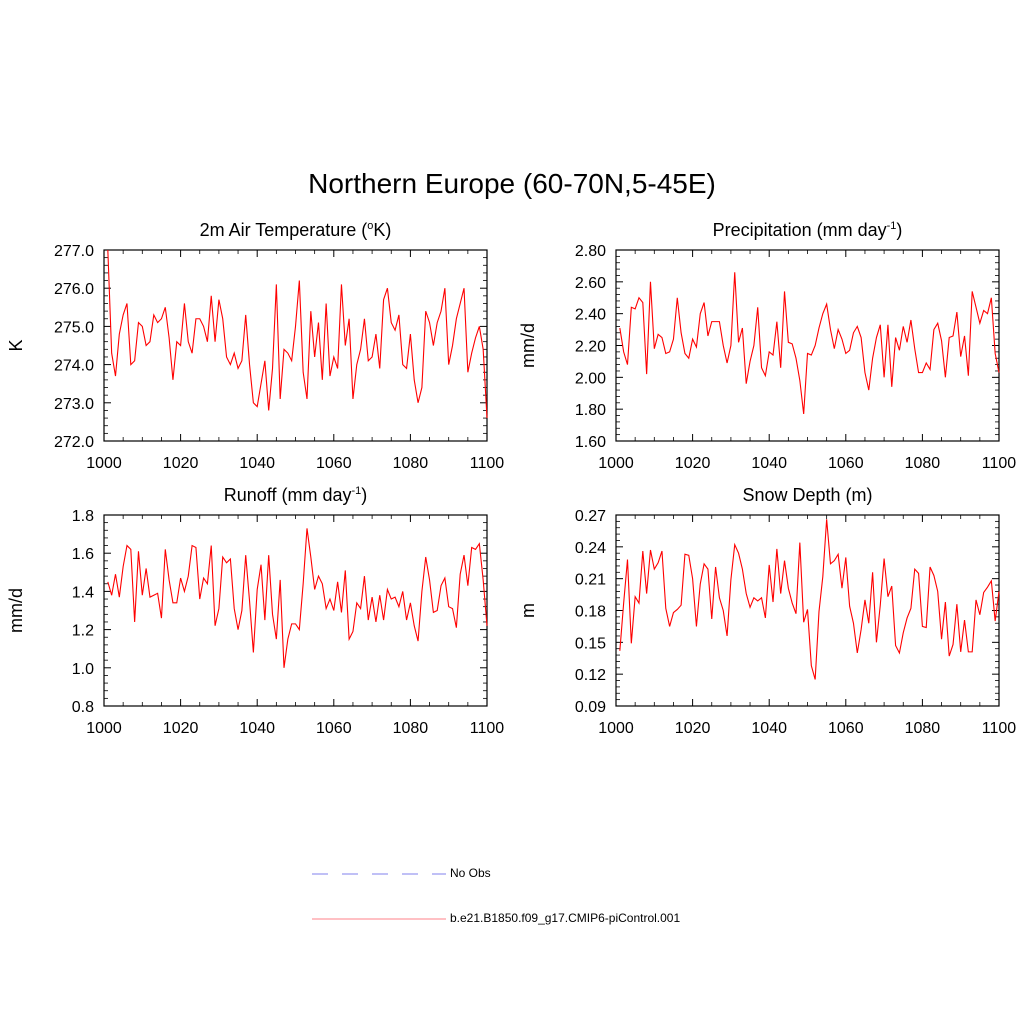  What do you see at coordinates (74, 366) in the screenshot?
I see `y-tick-label: 274.0` at bounding box center [74, 366].